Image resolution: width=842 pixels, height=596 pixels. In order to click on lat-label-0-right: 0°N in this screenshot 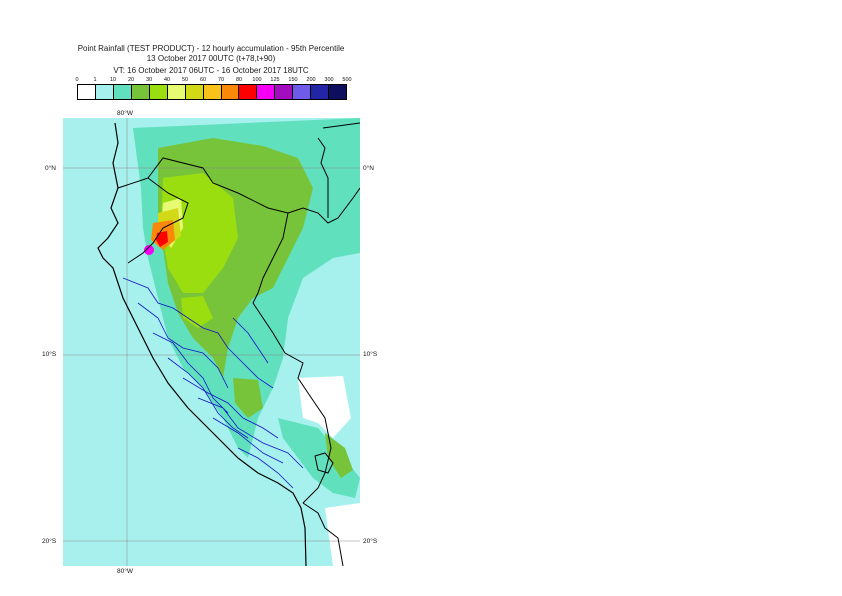, I will do `click(368, 168)`.